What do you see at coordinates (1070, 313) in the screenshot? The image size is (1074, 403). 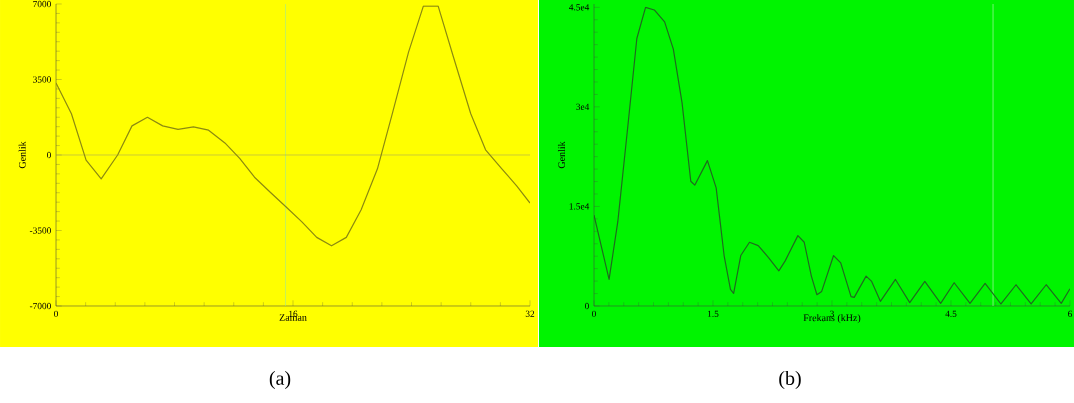 I see `x-tick-label: 6` at bounding box center [1070, 313].